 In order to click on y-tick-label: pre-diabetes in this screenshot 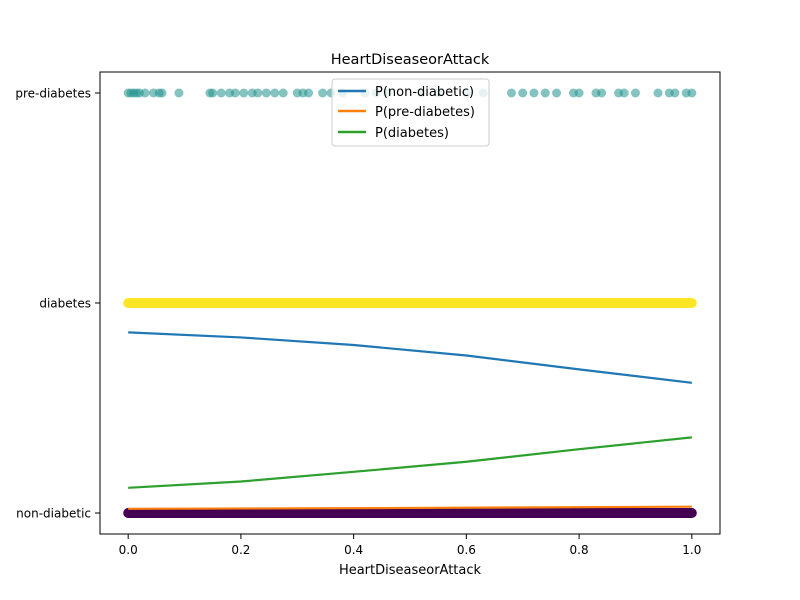, I will do `click(53, 94)`.